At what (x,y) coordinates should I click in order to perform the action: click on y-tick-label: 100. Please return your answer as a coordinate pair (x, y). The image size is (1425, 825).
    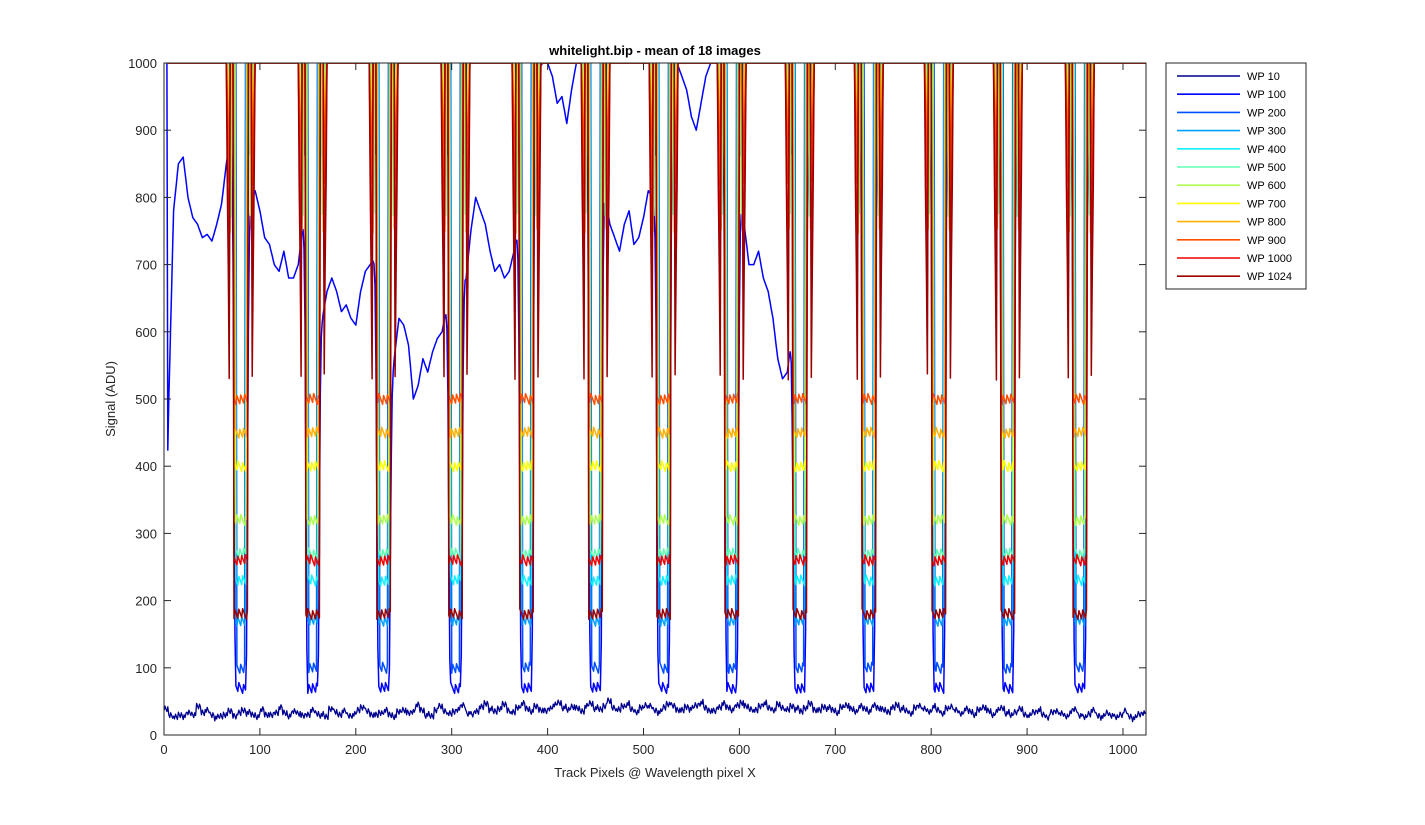
    Looking at the image, I should click on (146, 668).